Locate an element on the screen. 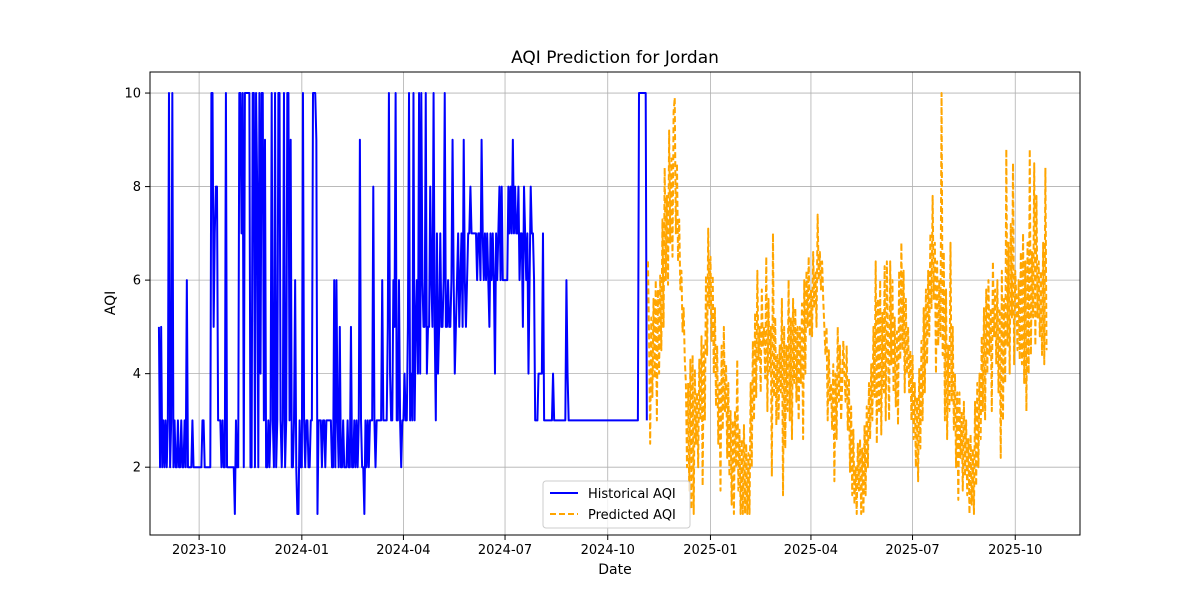 This screenshot has height=600, width=1200. x-tick-label: 2024-04 is located at coordinates (403, 550).